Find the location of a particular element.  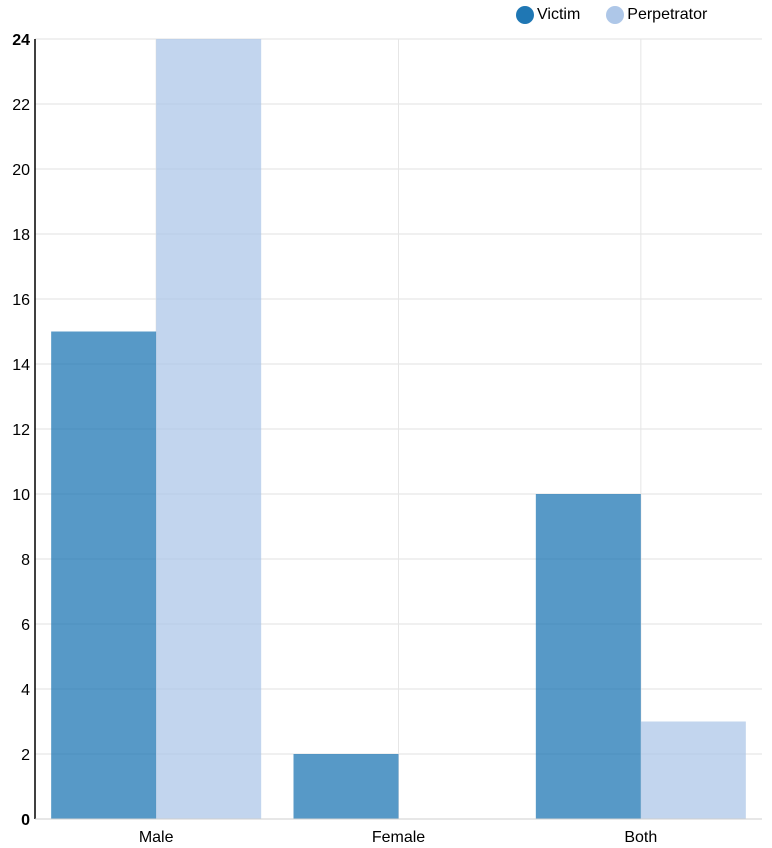

y-tick-label: 14 is located at coordinates (21, 365).